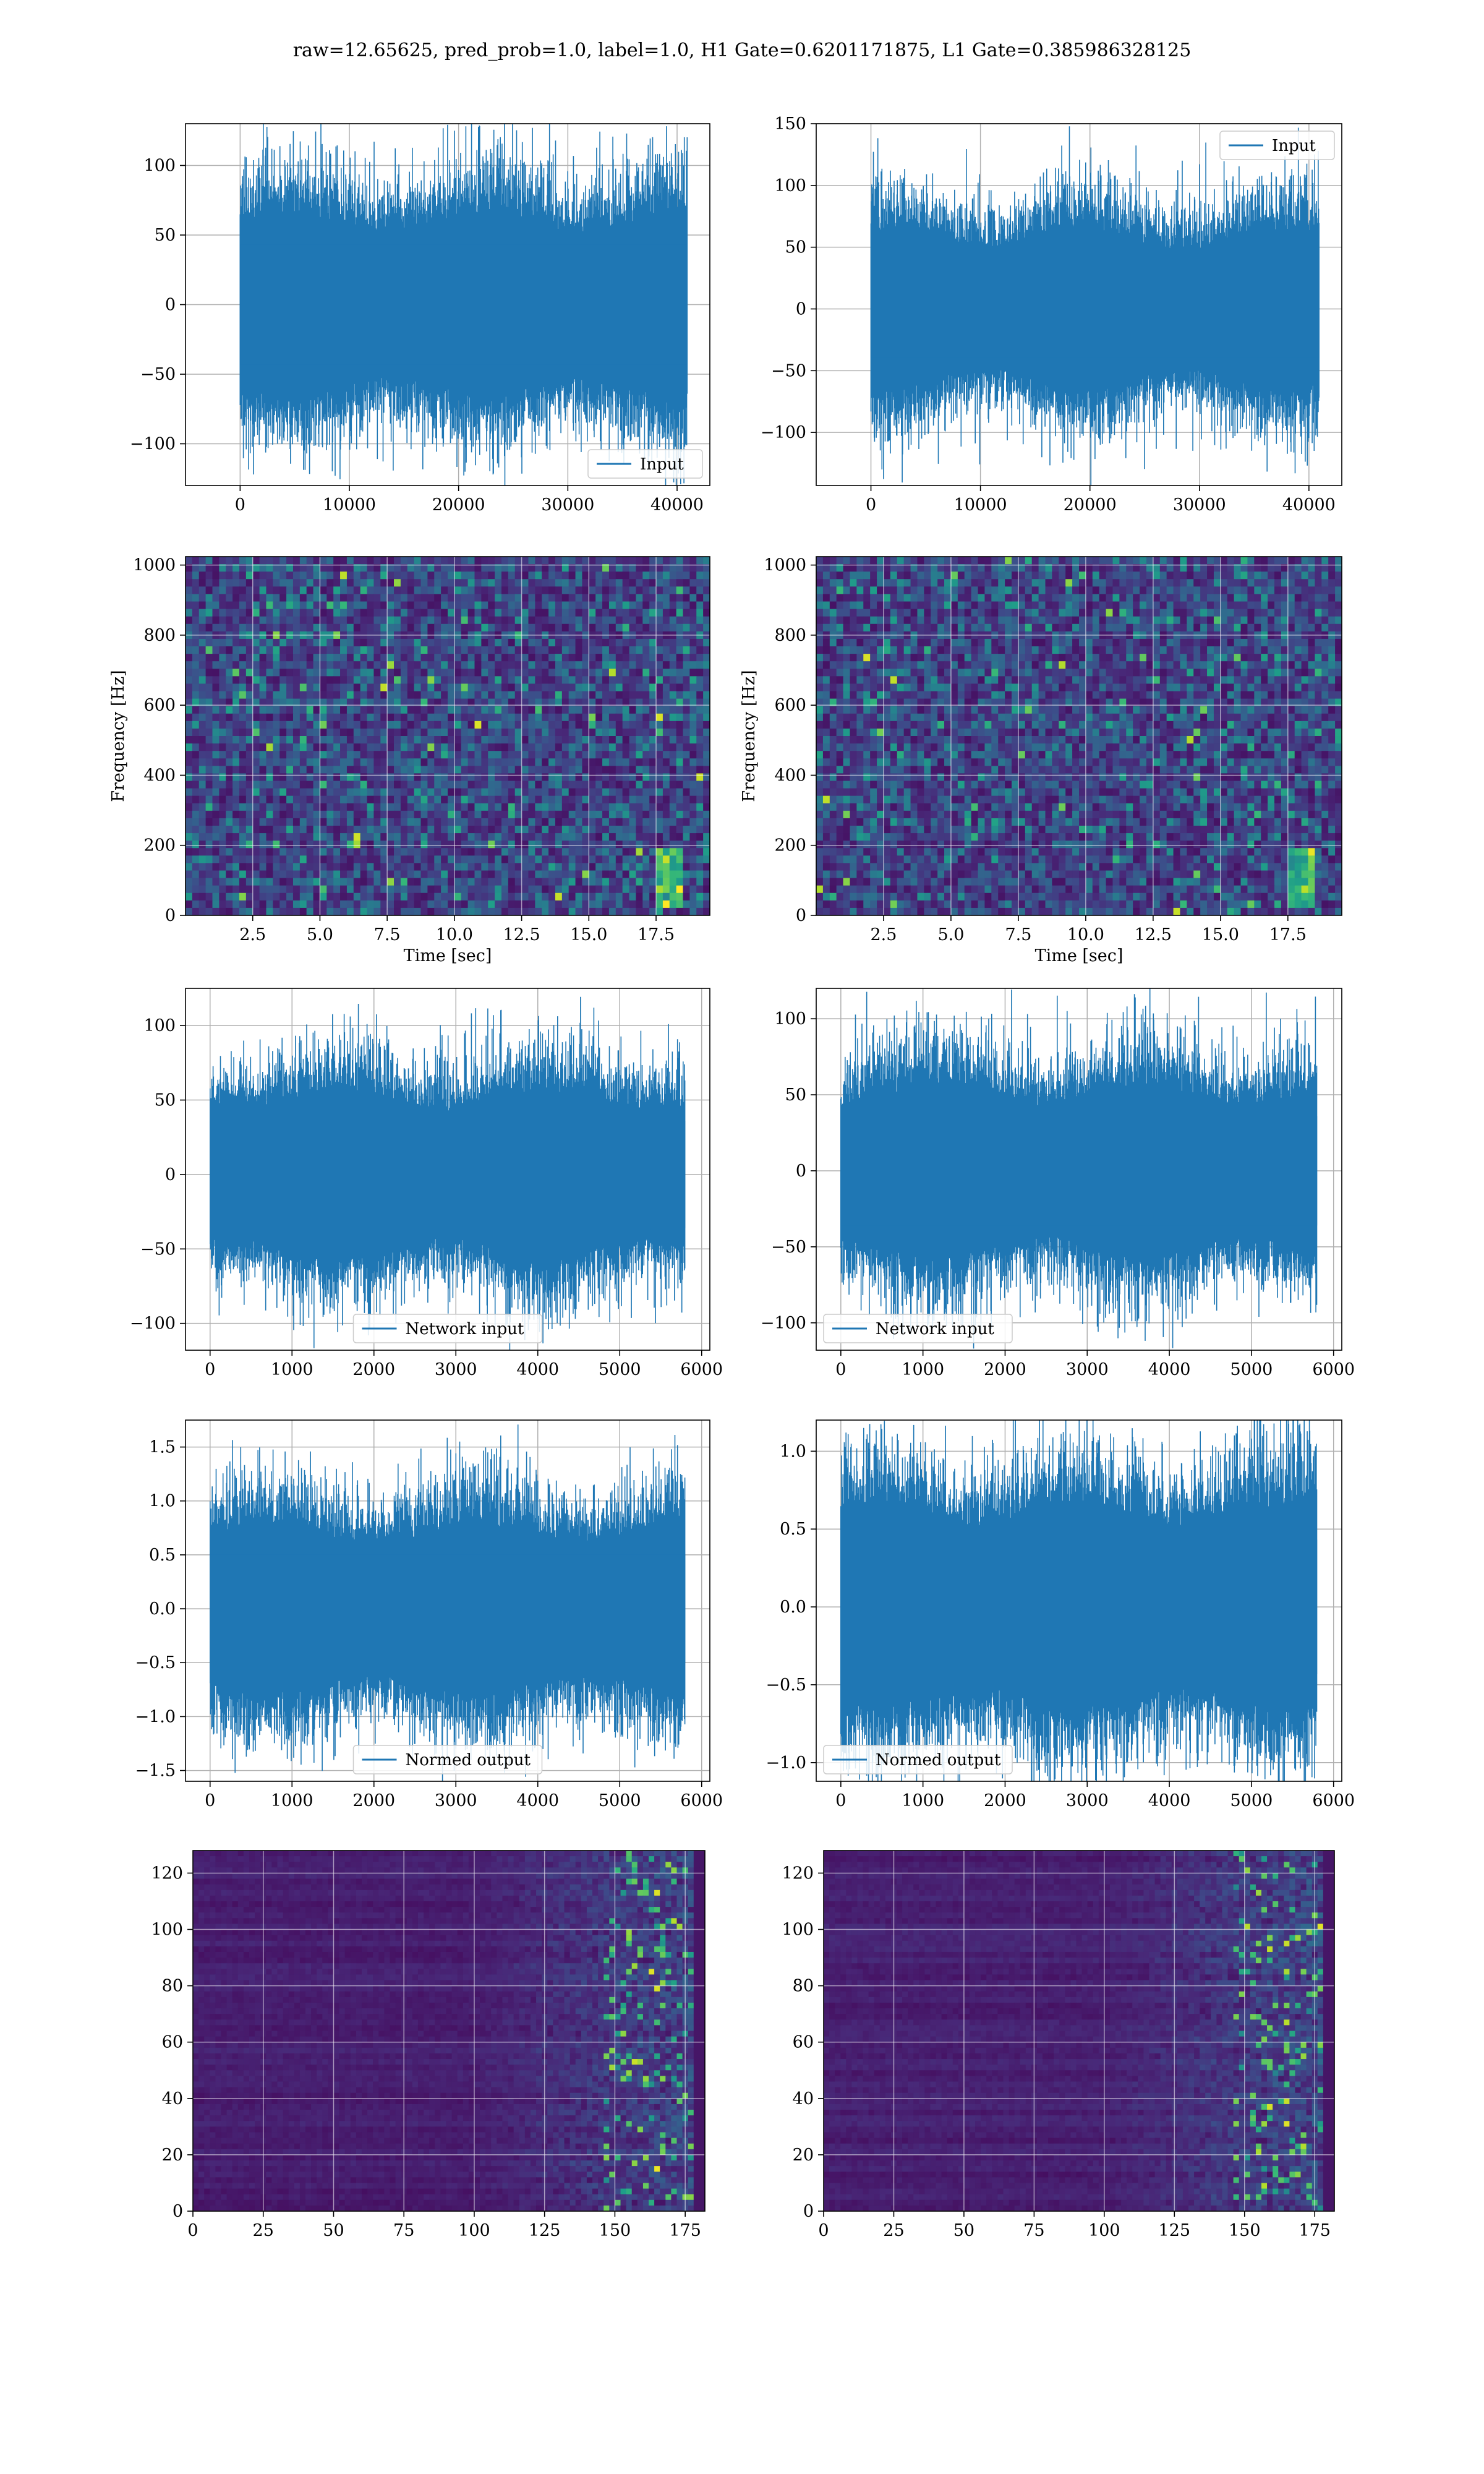  Describe the element at coordinates (803, 1986) in the screenshot. I see `y-tick-label: 80` at that location.